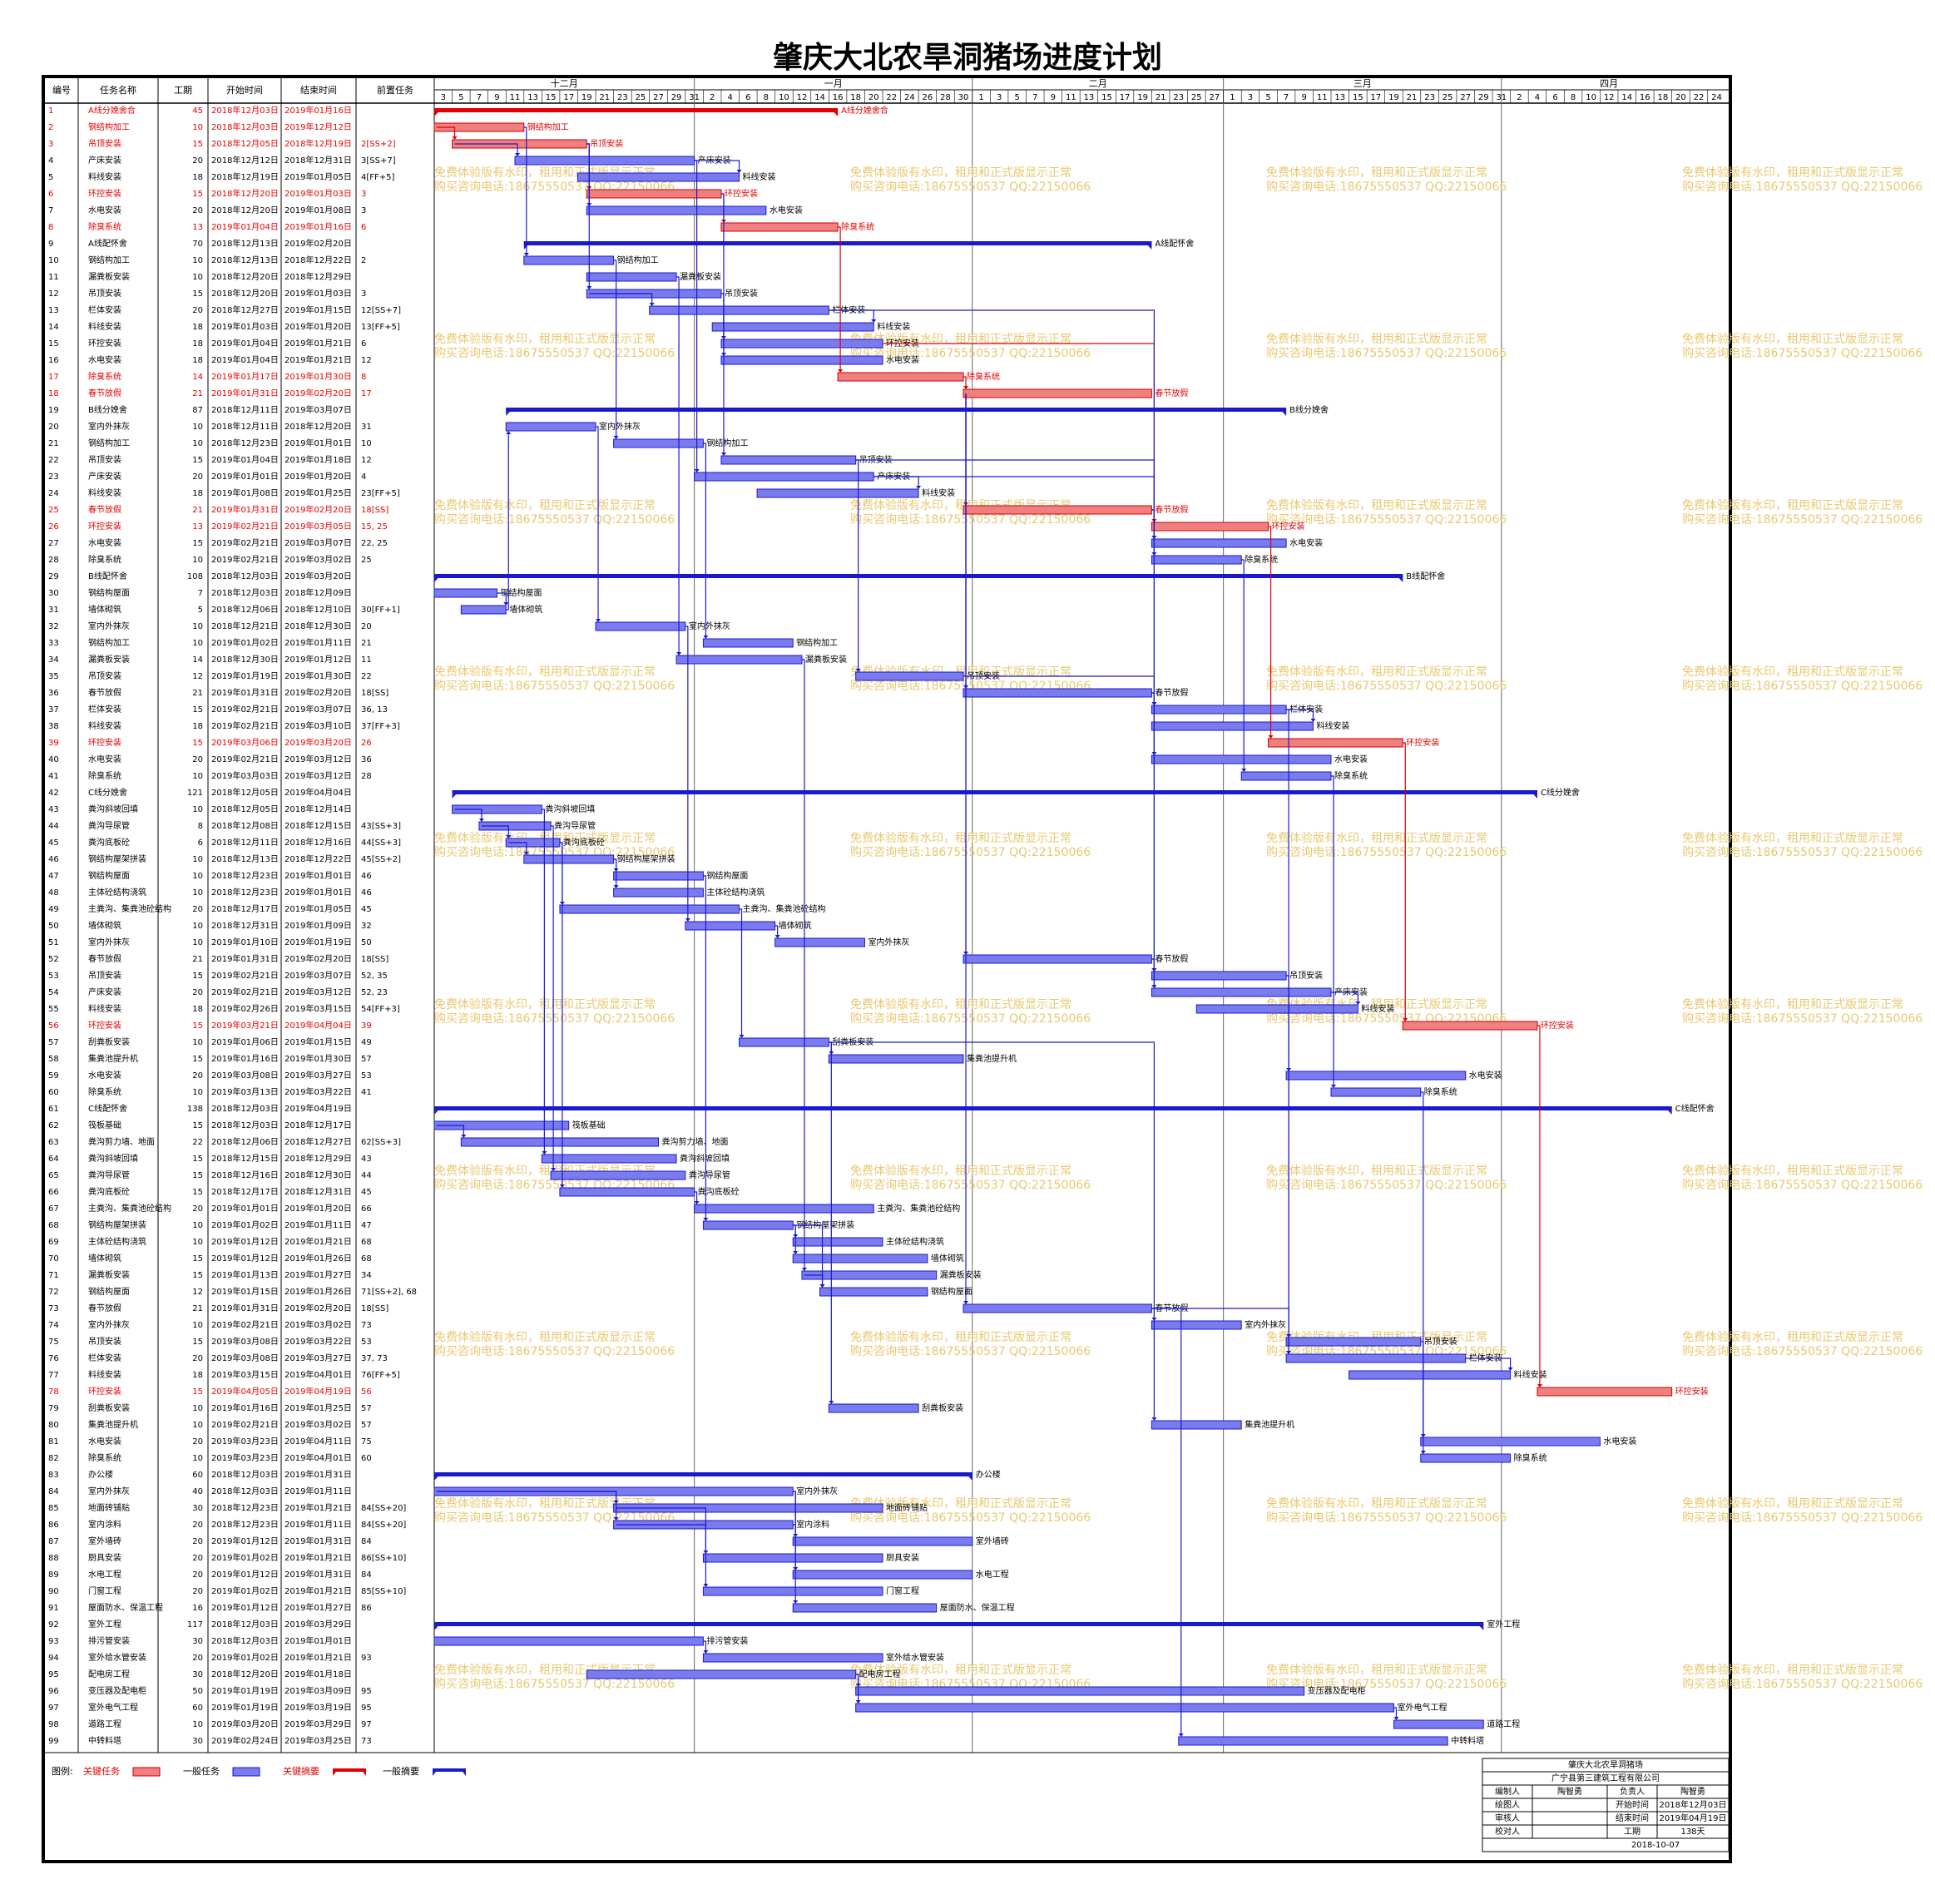 Image resolution: width=1935 pixels, height=1904 pixels. I want to click on task-start: 2018年12月11日, so click(245, 409).